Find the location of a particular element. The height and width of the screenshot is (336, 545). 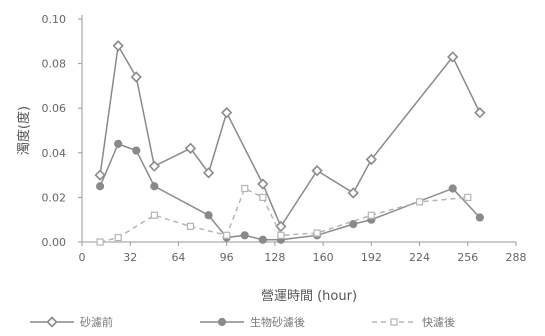

legend-item-1: 砂濾前 is located at coordinates (71, 322).